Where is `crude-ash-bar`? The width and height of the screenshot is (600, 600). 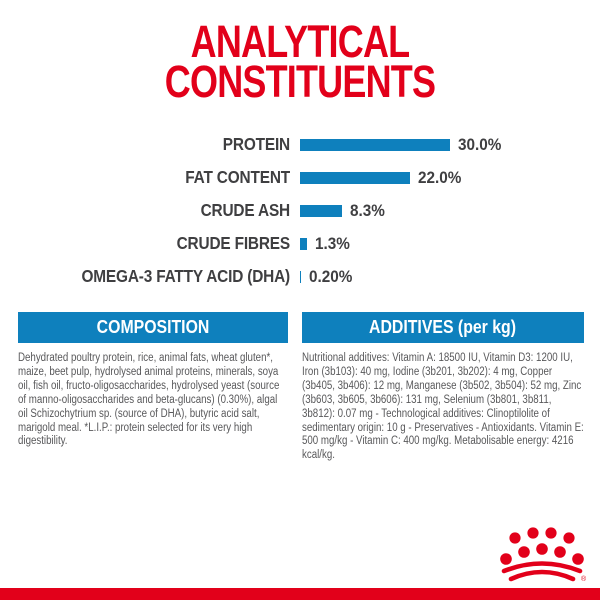 crude-ash-bar is located at coordinates (321, 210).